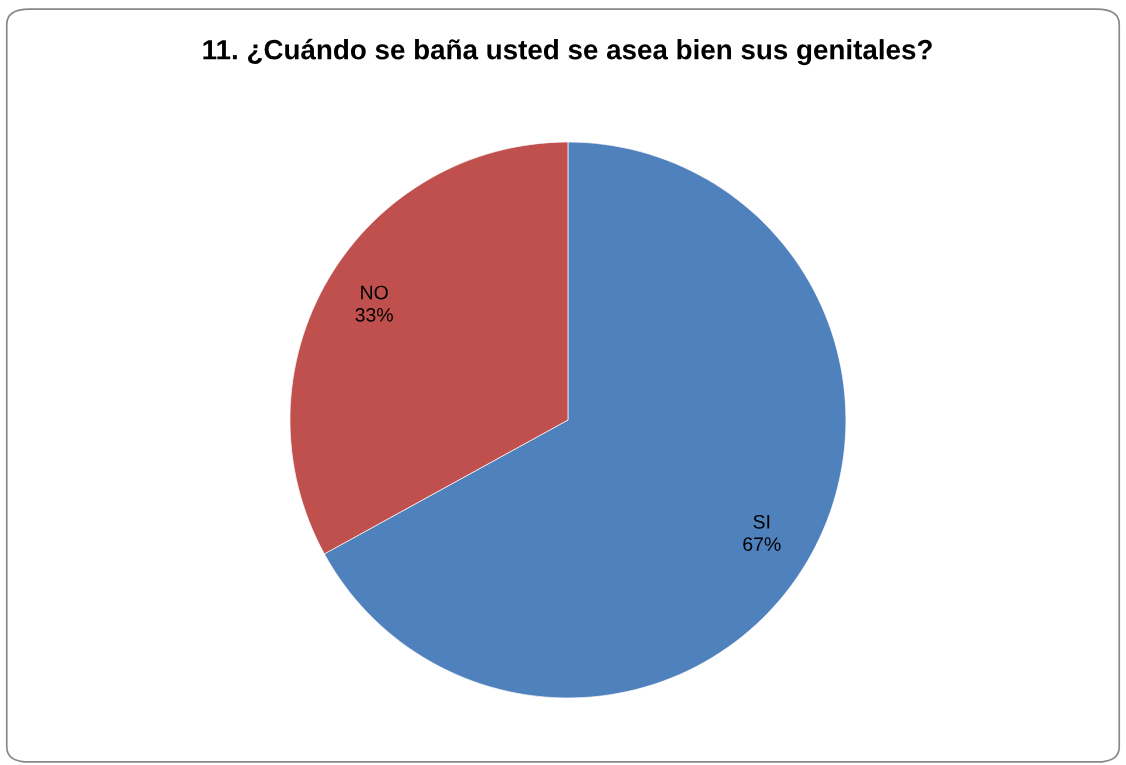 Image resolution: width=1126 pixels, height=765 pixels. I want to click on slice-label: NO, so click(374, 292).